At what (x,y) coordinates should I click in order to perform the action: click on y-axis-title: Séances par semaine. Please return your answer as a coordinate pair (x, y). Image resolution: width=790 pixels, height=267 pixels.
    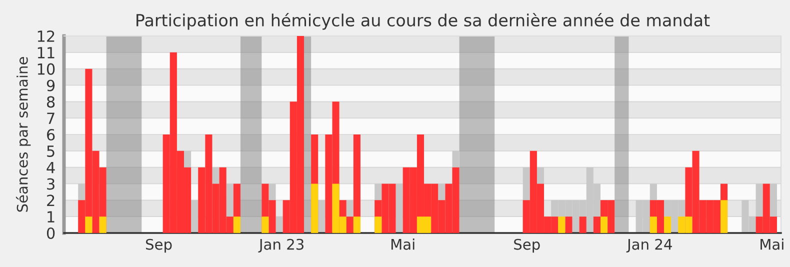
    Looking at the image, I should click on (23, 134).